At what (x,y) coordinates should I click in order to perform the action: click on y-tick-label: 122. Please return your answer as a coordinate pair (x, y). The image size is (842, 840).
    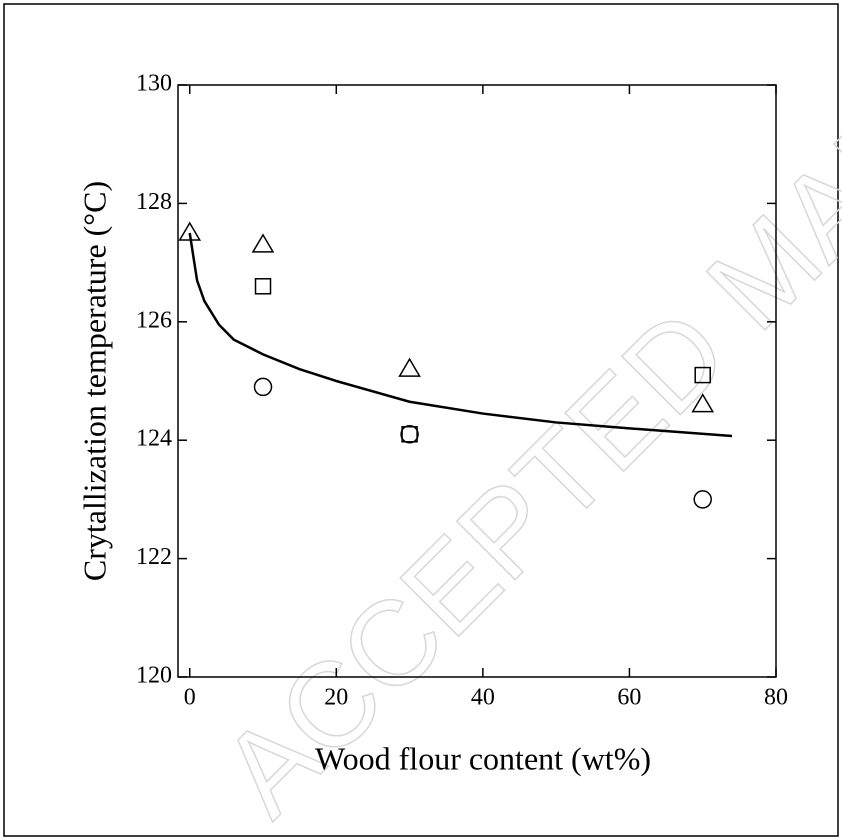
    Looking at the image, I should click on (154, 557).